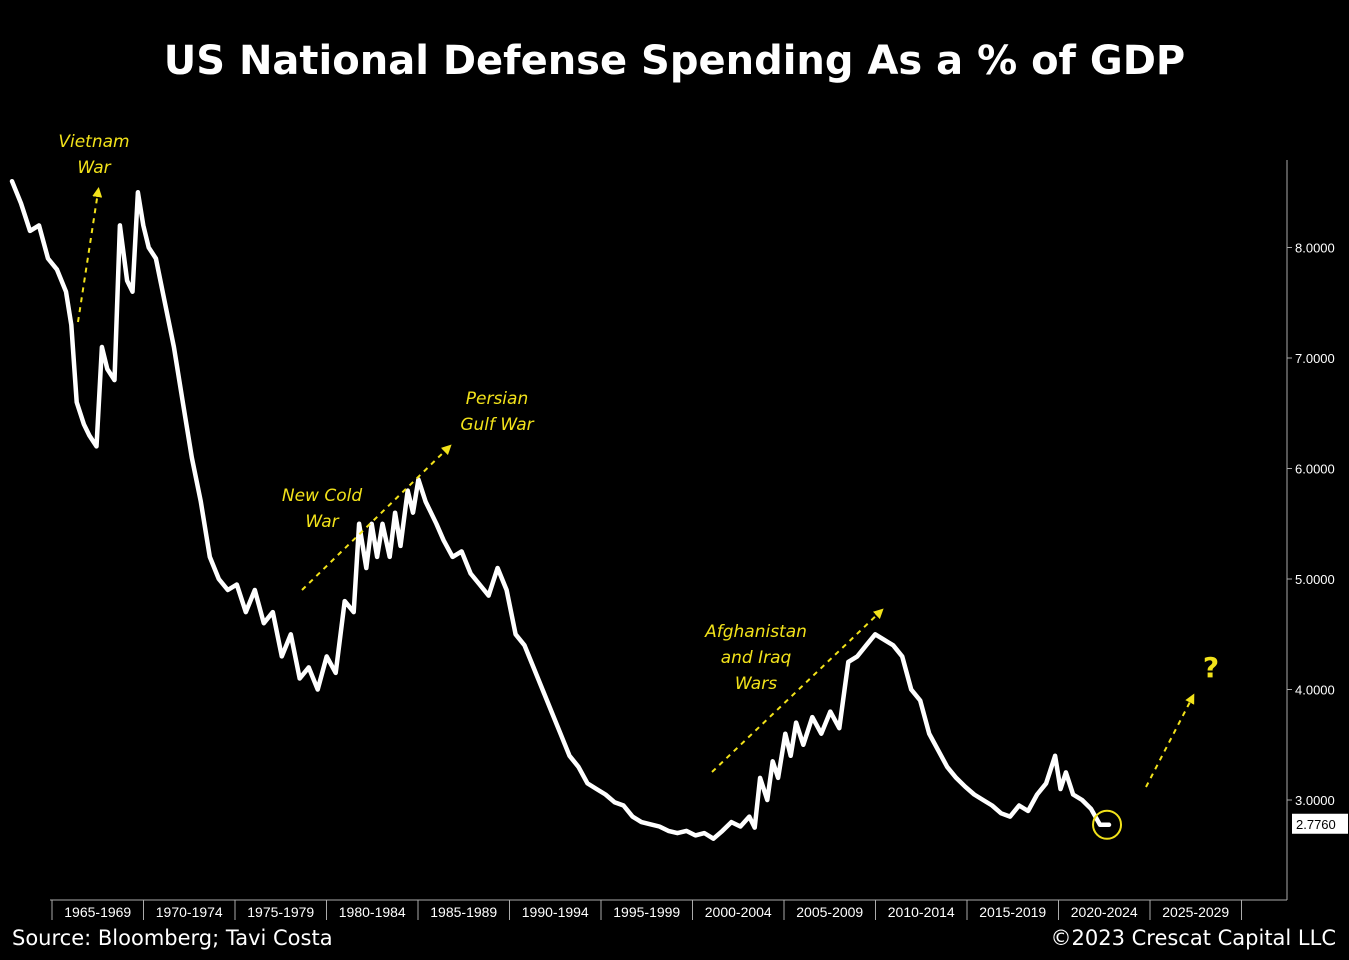 Image resolution: width=1349 pixels, height=960 pixels. Describe the element at coordinates (497, 425) in the screenshot. I see `annotation-line: Gulf War` at that location.